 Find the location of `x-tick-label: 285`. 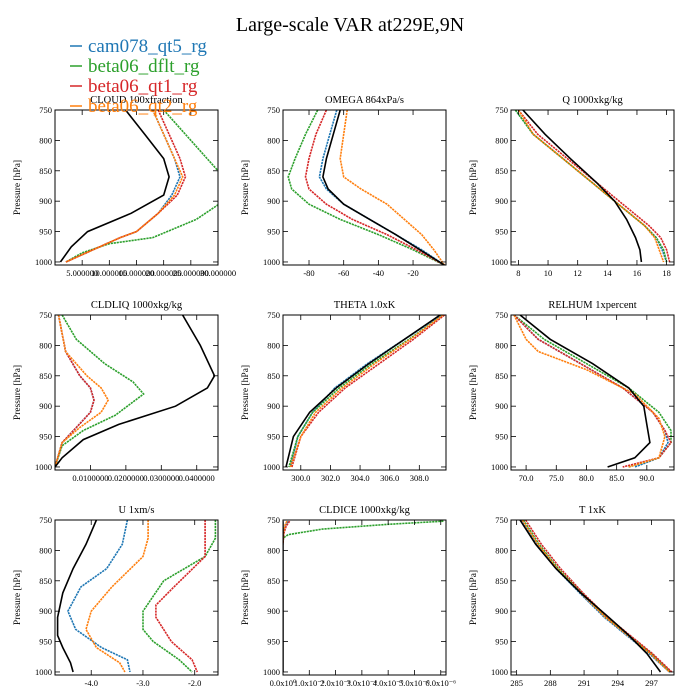

x-tick-label: 285 is located at coordinates (516, 683).